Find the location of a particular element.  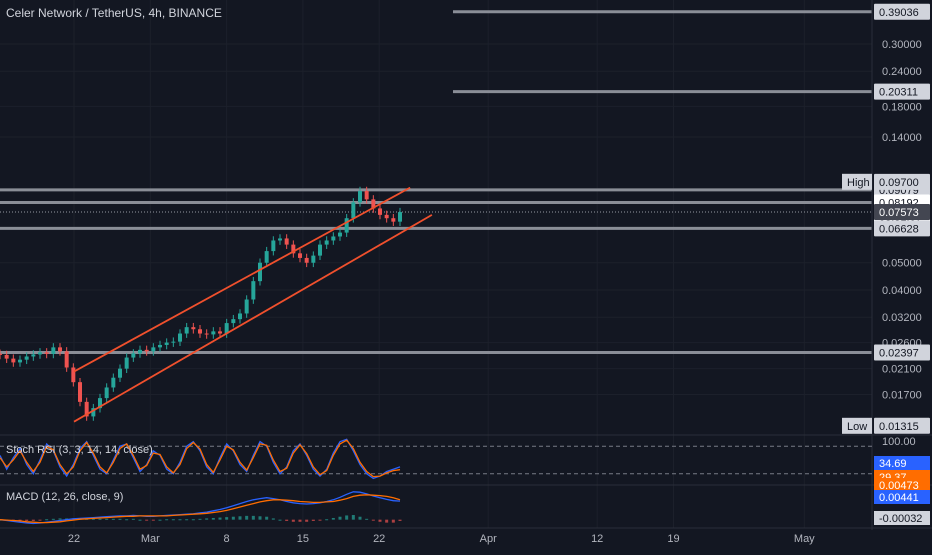

high-price-label: 0.09700 is located at coordinates (899, 183).